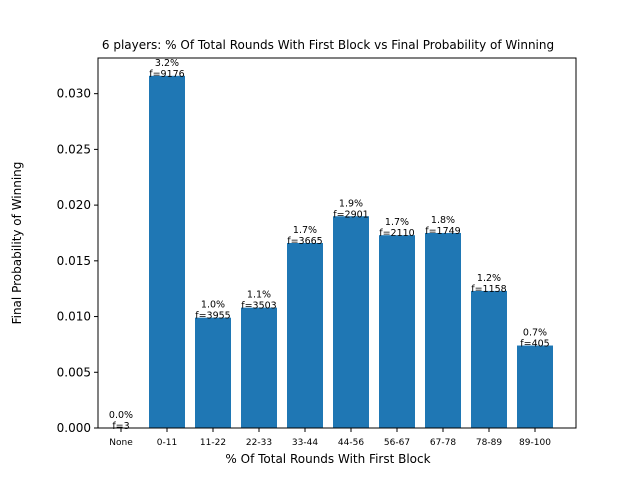  What do you see at coordinates (304, 241) in the screenshot?
I see `bar-freq-label: f=3665` at bounding box center [304, 241].